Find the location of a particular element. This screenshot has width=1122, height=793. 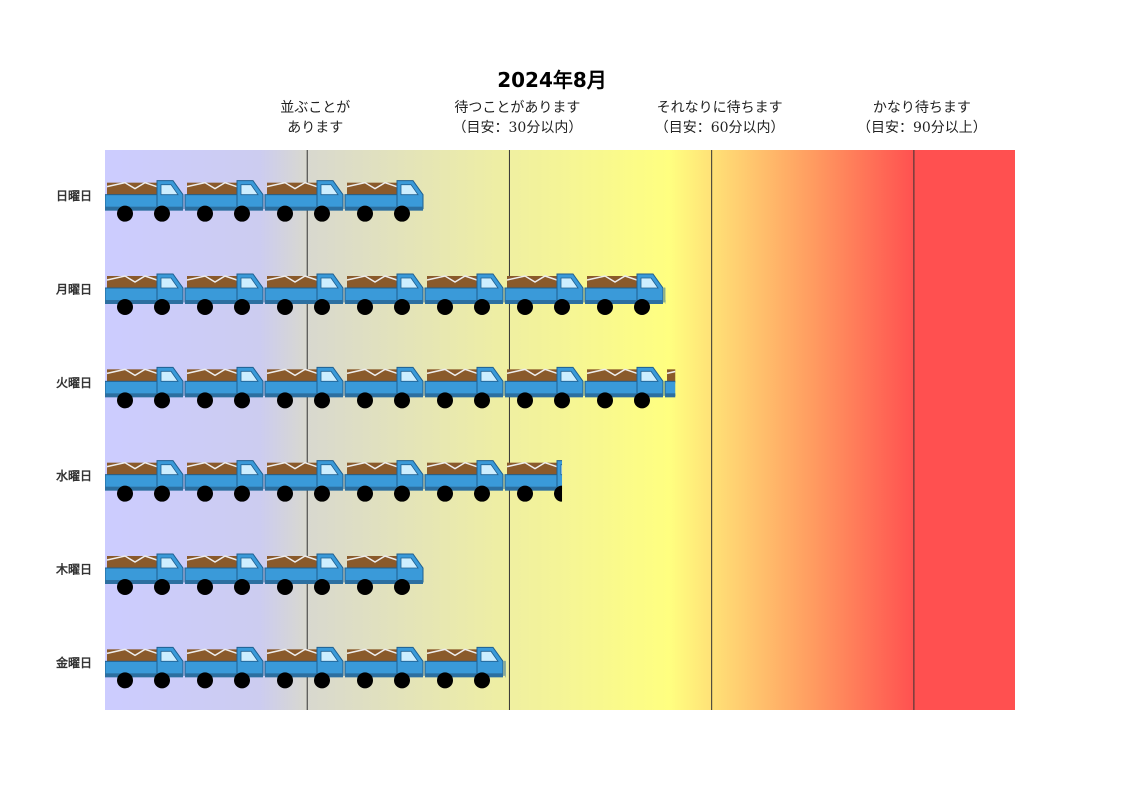

chart-title: 2024年8月 is located at coordinates (552, 80).